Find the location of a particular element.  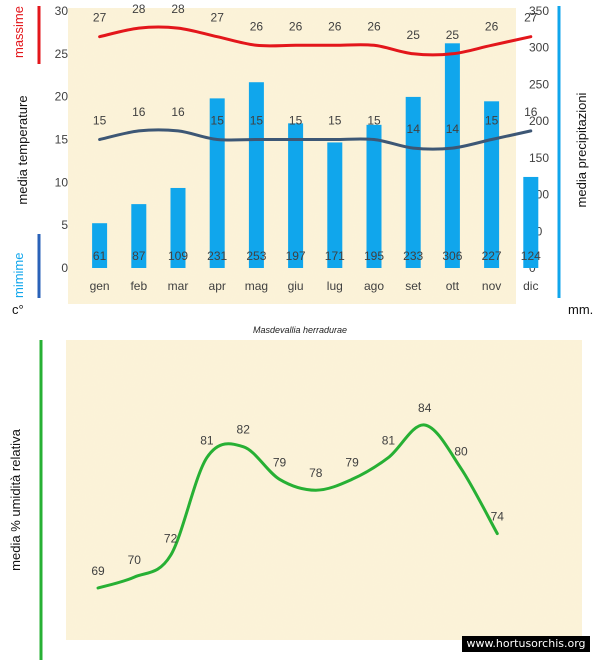

temperature-tick-label: 20 is located at coordinates (62, 97).